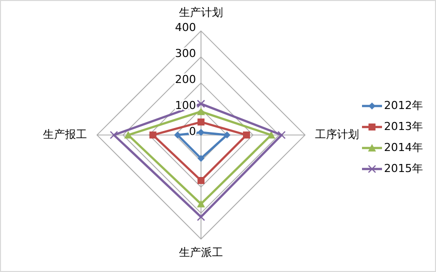 The height and width of the screenshot is (272, 436). Describe the element at coordinates (403, 105) in the screenshot. I see `legend-label: 2012年` at that location.